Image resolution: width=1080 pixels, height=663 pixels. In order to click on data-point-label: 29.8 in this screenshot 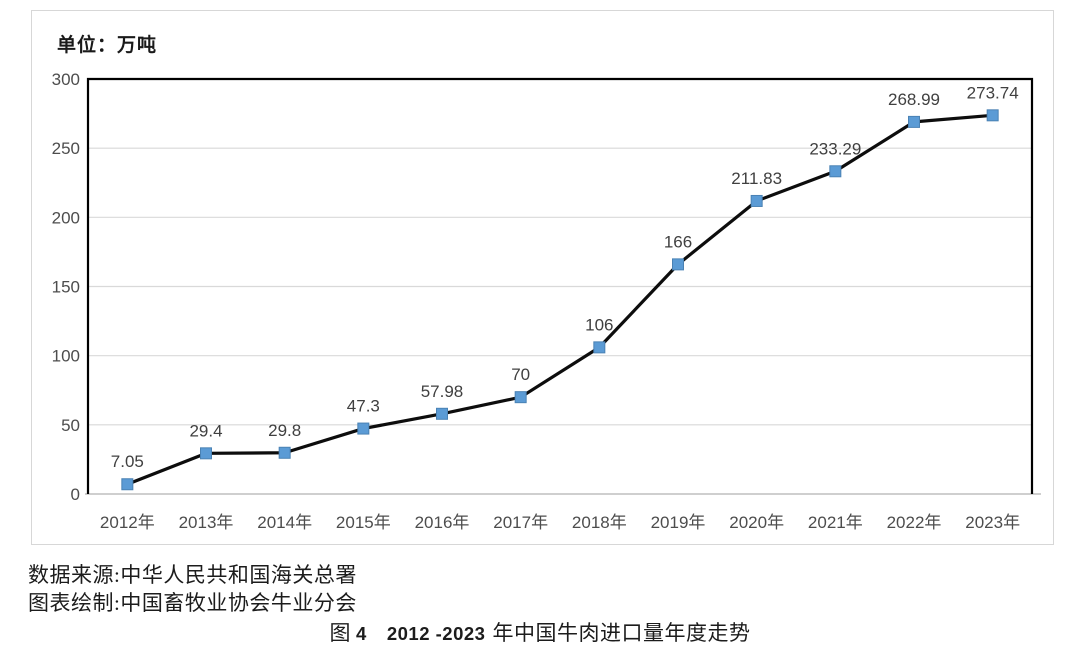, I will do `click(284, 430)`.